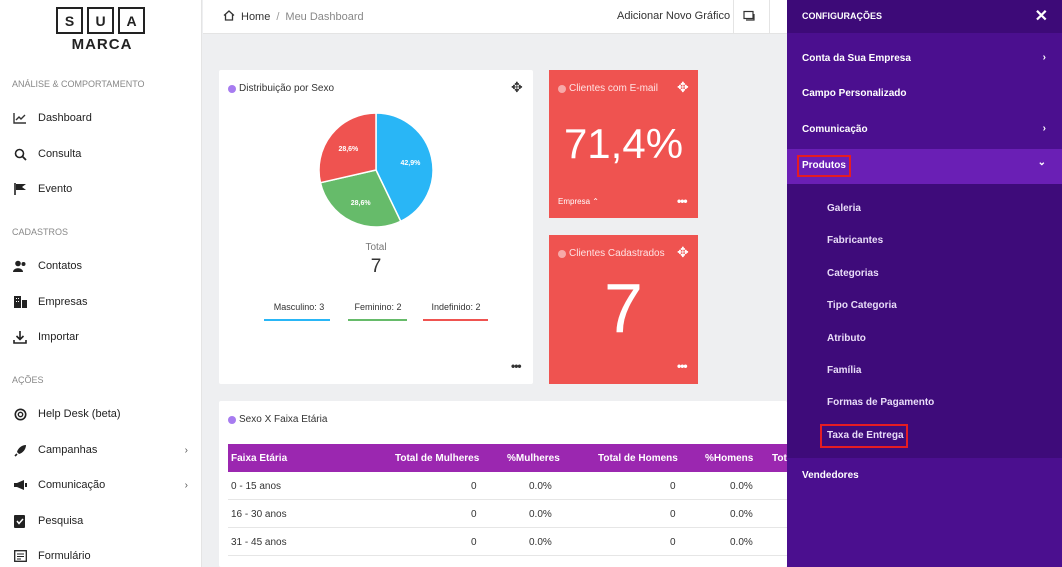 The height and width of the screenshot is (567, 1062). I want to click on legend-masculino: Masculino: 3, so click(299, 307).